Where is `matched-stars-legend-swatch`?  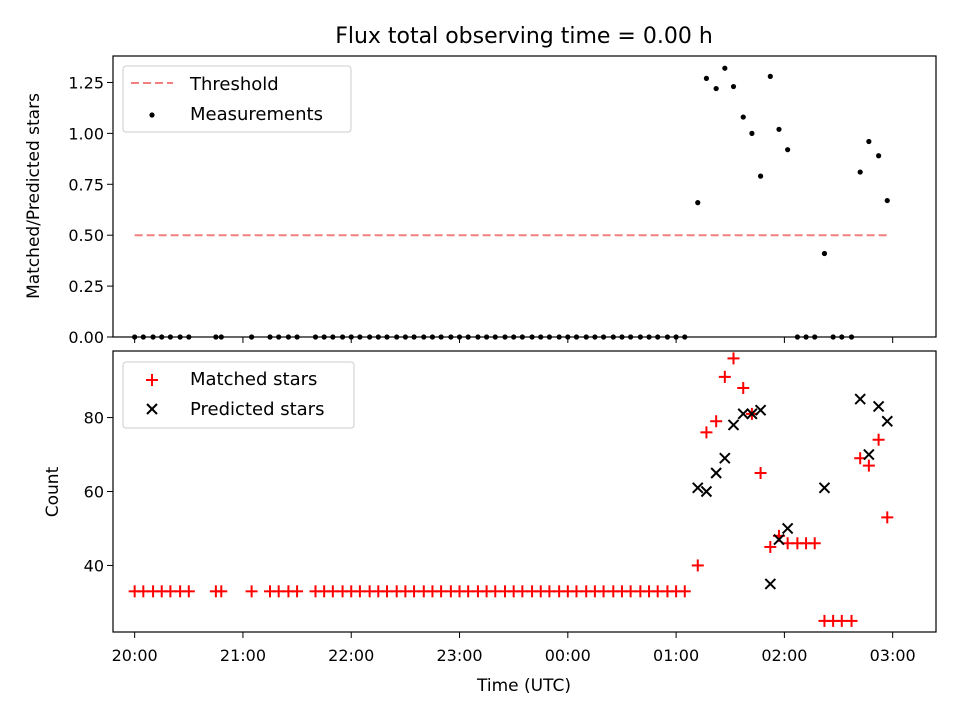
matched-stars-legend-swatch is located at coordinates (152, 380).